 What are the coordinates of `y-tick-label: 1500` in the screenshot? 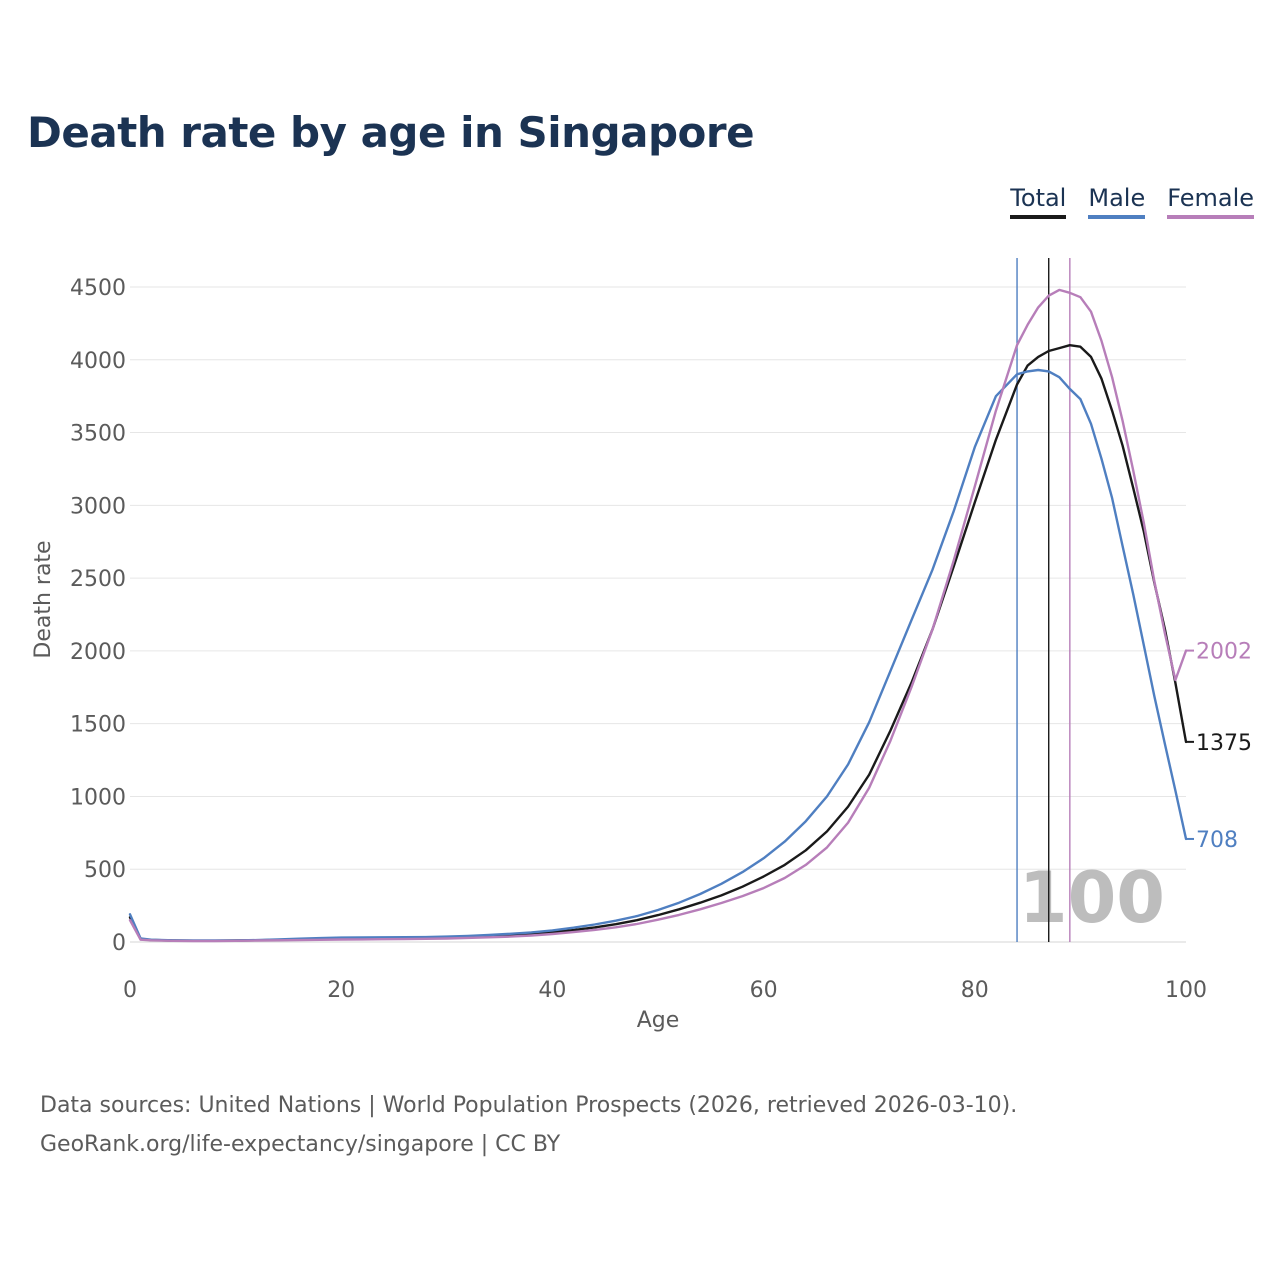 It's located at (98, 725).